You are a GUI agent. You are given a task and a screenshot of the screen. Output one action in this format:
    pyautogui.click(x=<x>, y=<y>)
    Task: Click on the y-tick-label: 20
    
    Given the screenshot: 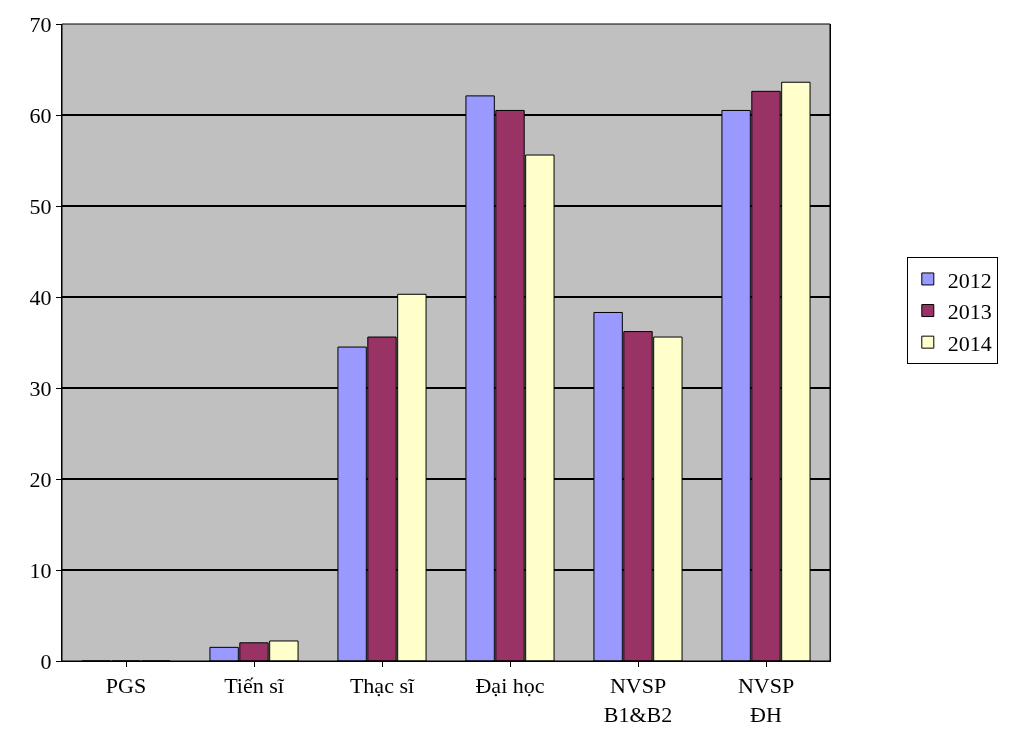 What is the action you would take?
    pyautogui.click(x=40, y=479)
    